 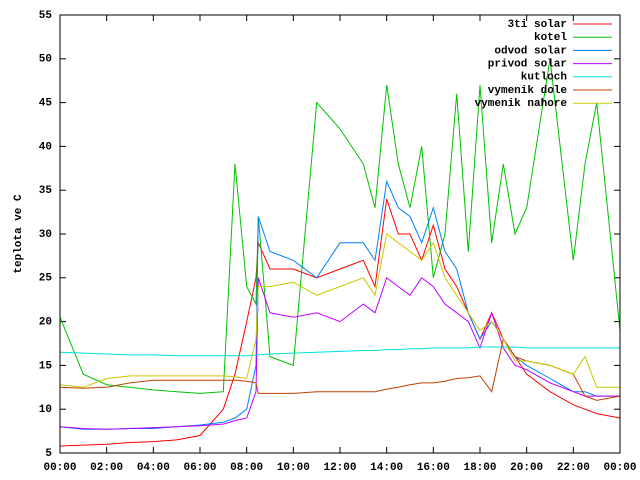 What do you see at coordinates (530, 51) in the screenshot?
I see `legend-label: odvod solar` at bounding box center [530, 51].